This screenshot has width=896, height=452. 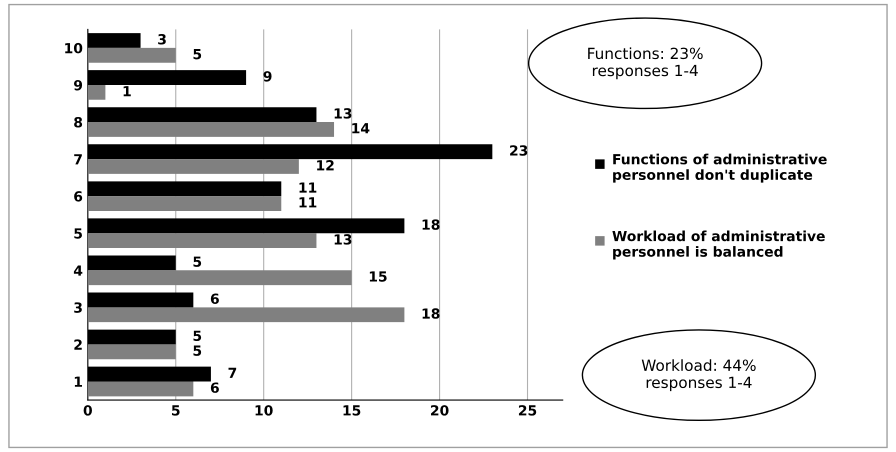 What do you see at coordinates (440, 410) in the screenshot?
I see `x-tick-label: 20` at bounding box center [440, 410].